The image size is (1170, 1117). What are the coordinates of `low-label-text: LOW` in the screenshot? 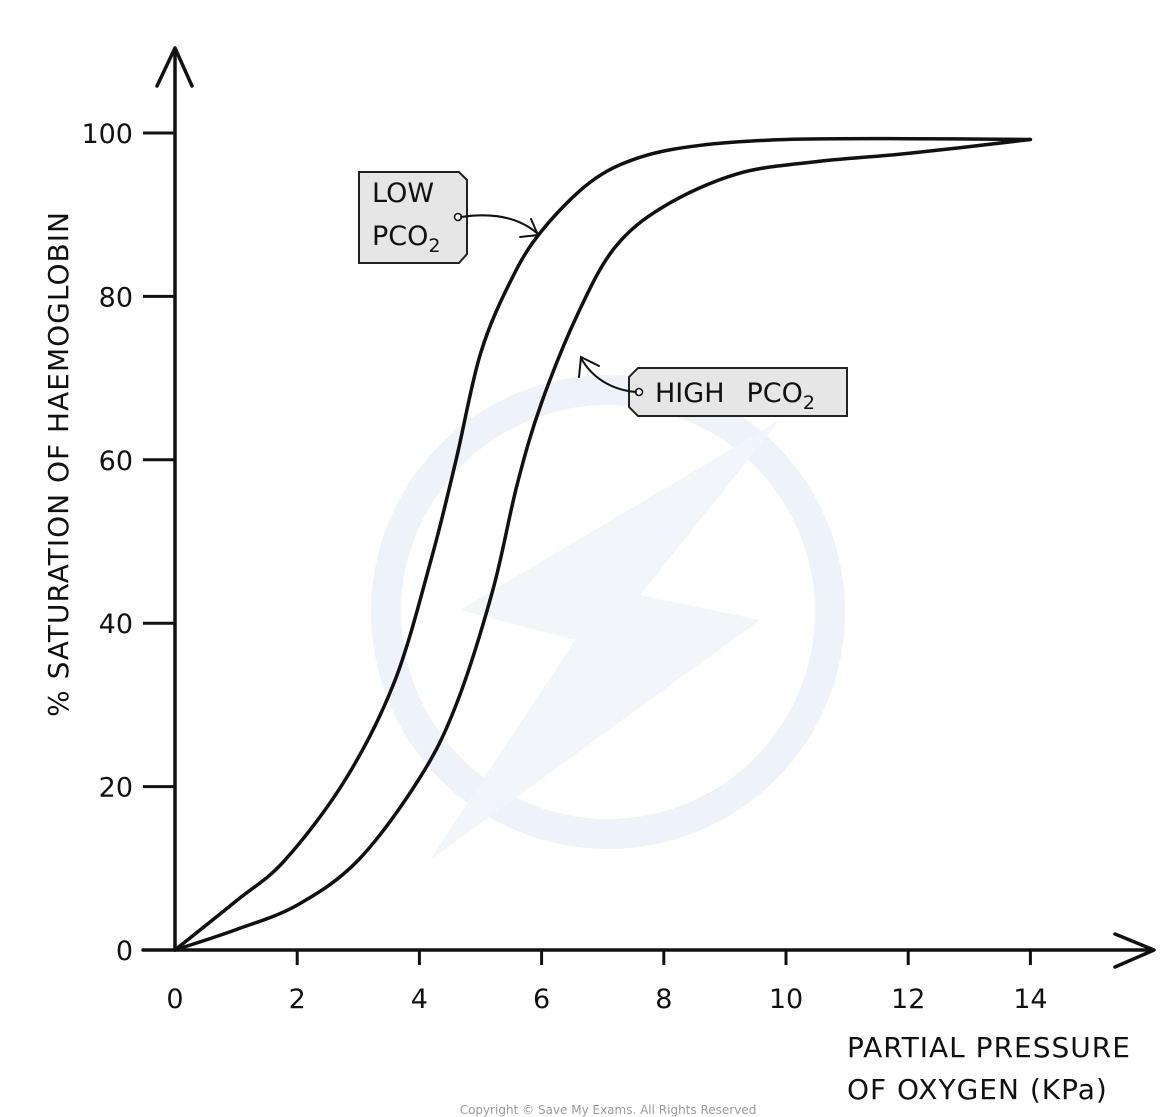 It's located at (403, 193).